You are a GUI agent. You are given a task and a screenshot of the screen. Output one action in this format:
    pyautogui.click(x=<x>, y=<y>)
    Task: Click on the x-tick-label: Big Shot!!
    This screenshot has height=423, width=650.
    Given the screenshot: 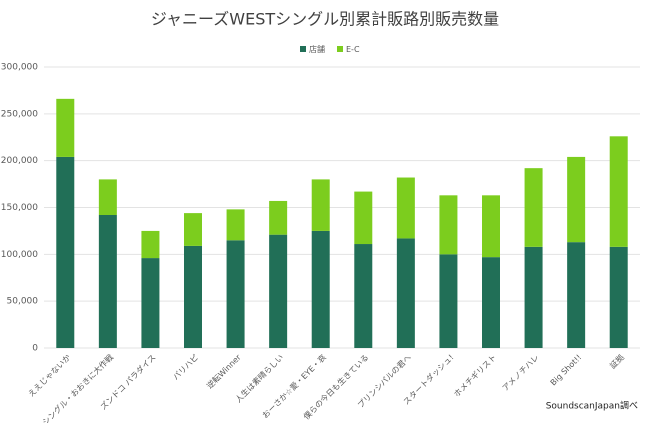 What is the action you would take?
    pyautogui.click(x=566, y=370)
    